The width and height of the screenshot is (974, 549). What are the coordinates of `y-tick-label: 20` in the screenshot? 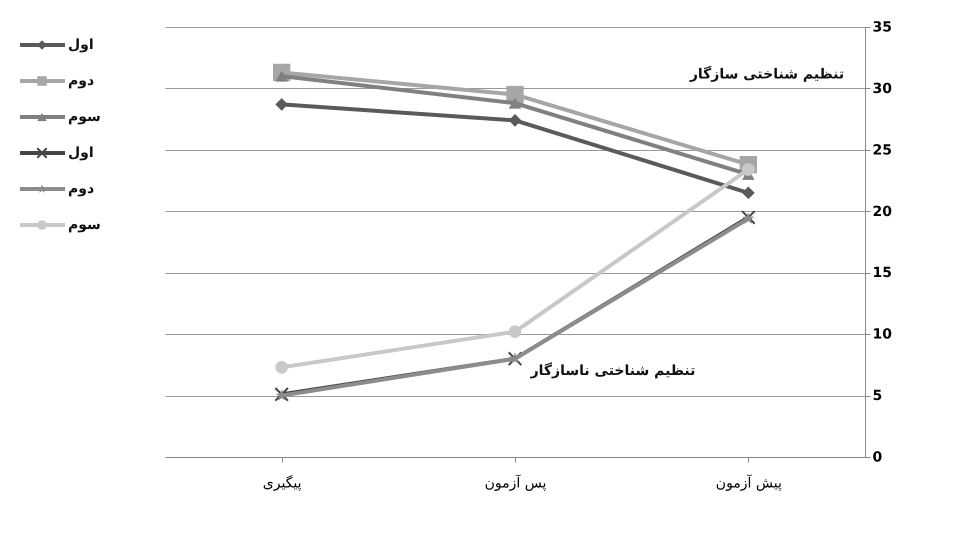 It's located at (882, 212).